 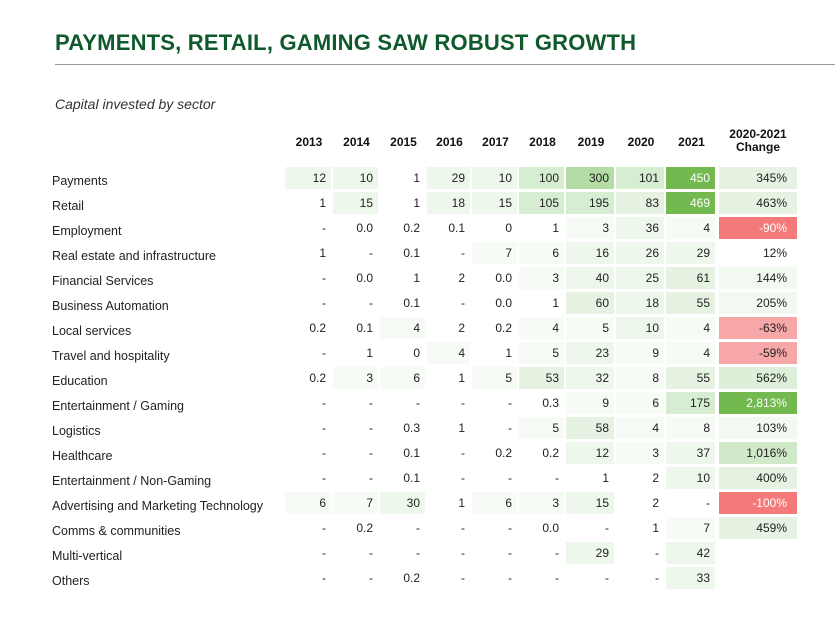 What do you see at coordinates (541, 378) in the screenshot?
I see `table-cell: 53` at bounding box center [541, 378].